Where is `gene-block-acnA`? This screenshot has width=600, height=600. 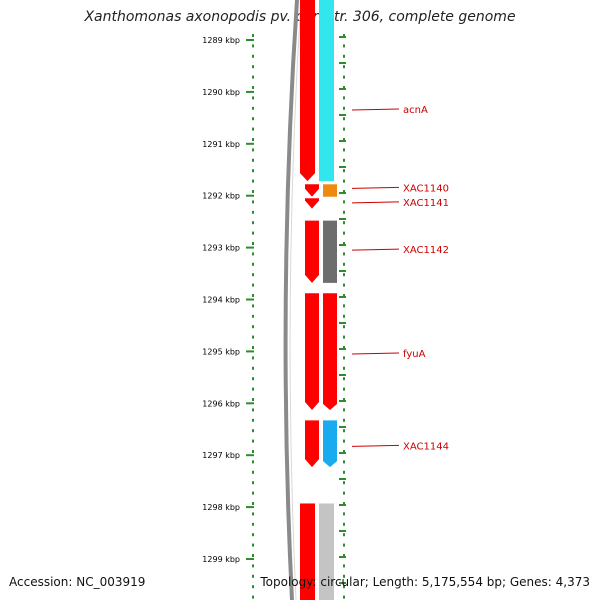 gene-block-acnA is located at coordinates (326, 91).